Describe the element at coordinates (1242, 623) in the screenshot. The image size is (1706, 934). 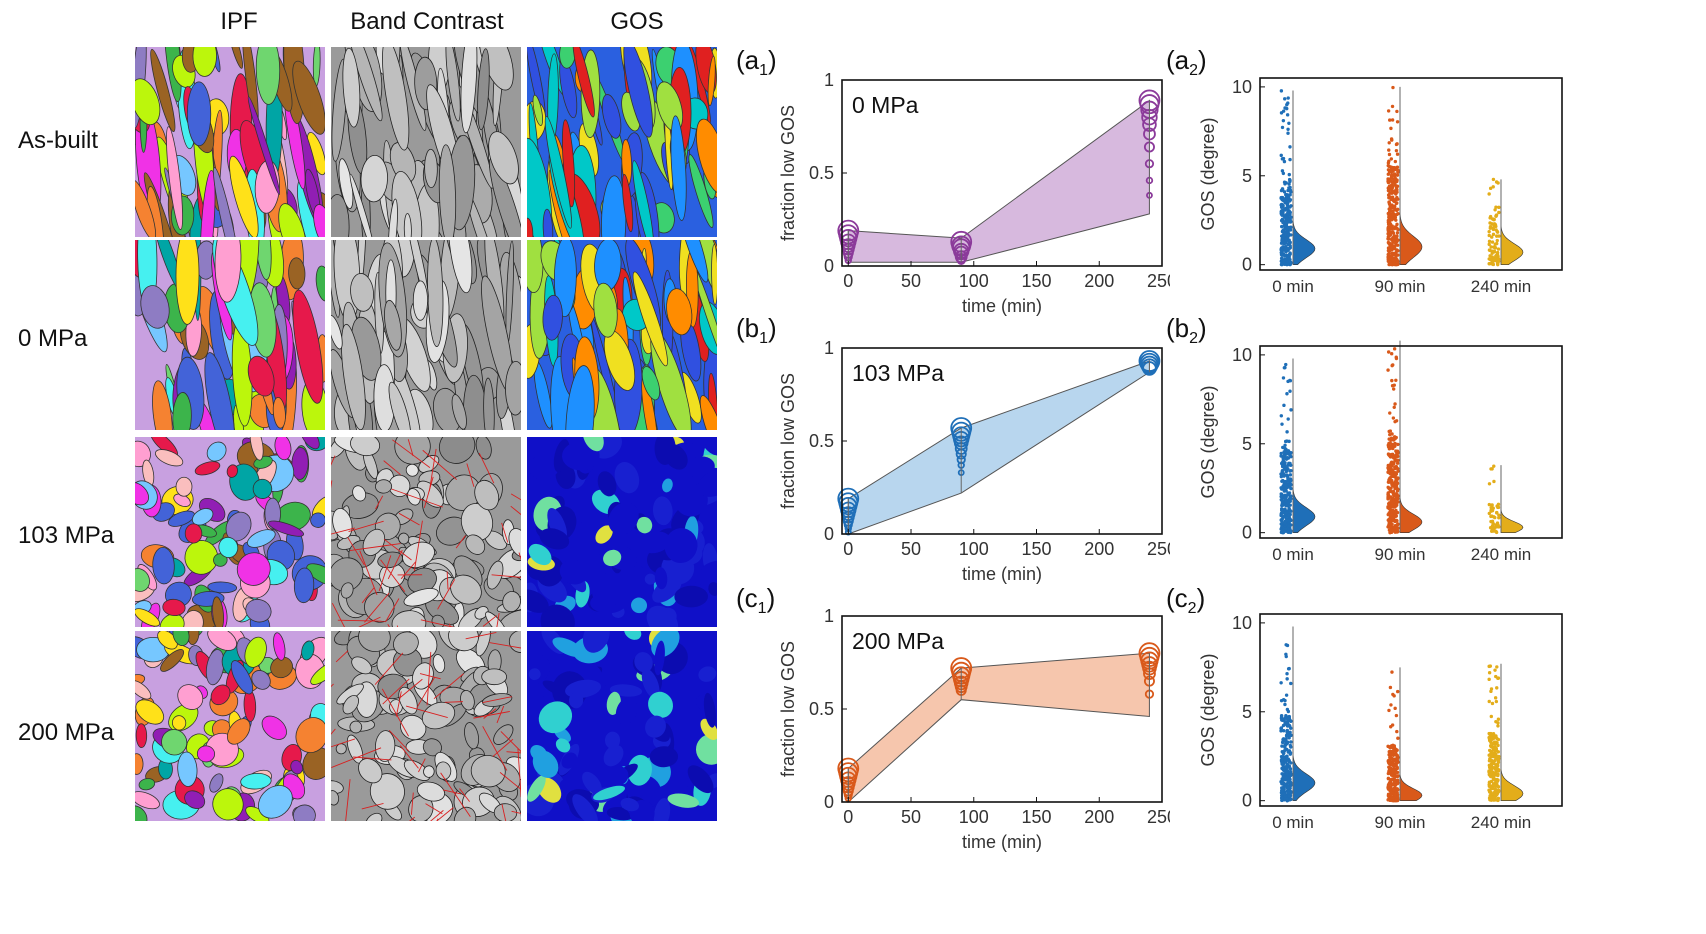
I see `y-tick-label: 10` at that location.